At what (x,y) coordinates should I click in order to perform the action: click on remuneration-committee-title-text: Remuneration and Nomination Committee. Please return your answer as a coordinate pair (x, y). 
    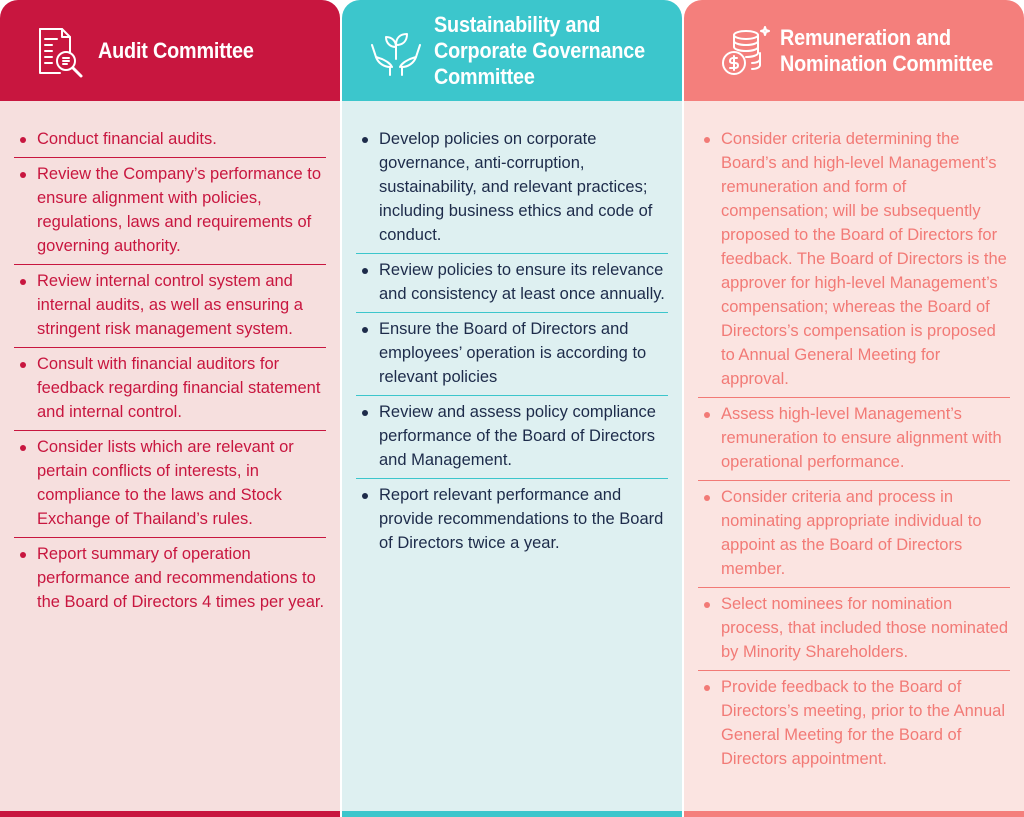
    Looking at the image, I should click on (887, 50).